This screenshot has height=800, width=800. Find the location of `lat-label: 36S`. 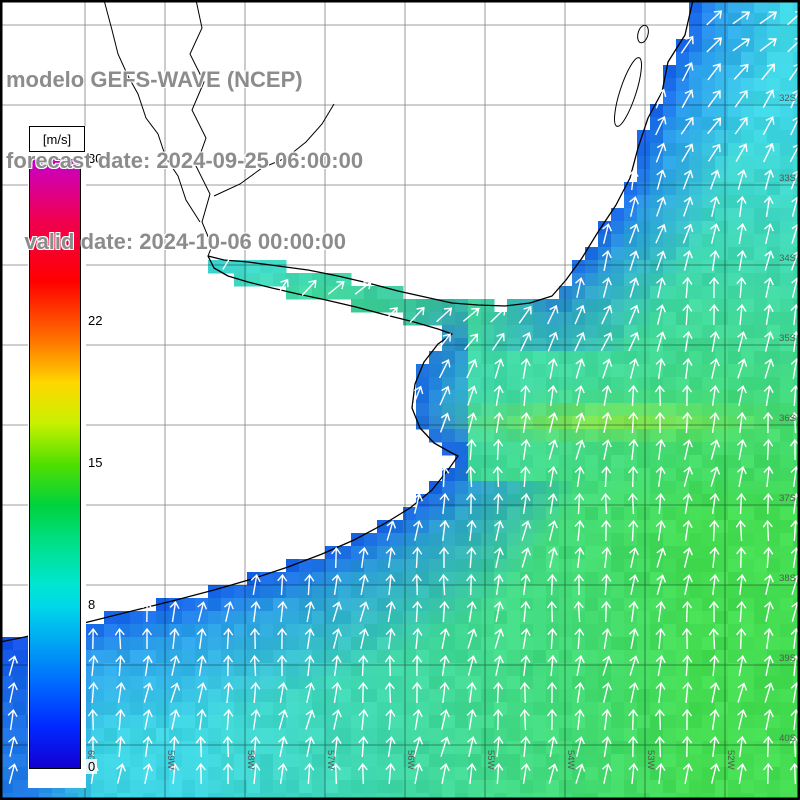

lat-label: 36S is located at coordinates (787, 418).